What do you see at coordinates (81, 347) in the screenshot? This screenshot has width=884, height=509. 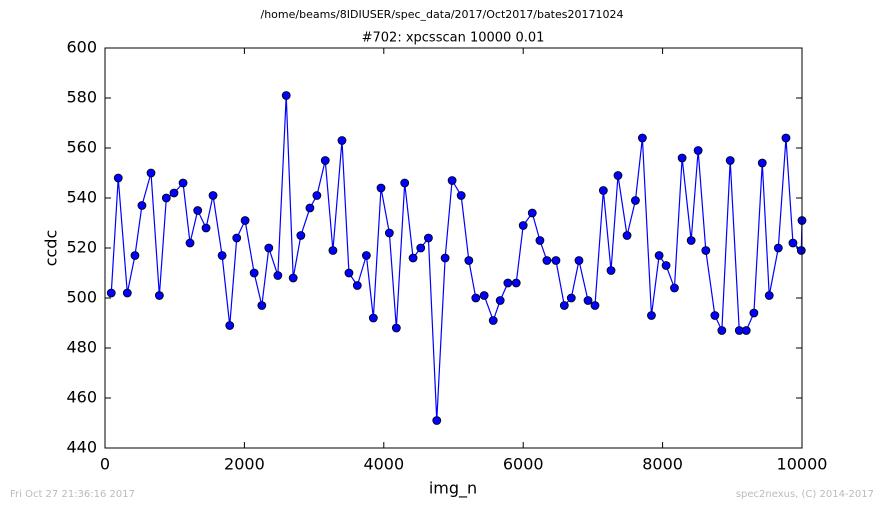 I see `y-tick-label: 480` at bounding box center [81, 347].